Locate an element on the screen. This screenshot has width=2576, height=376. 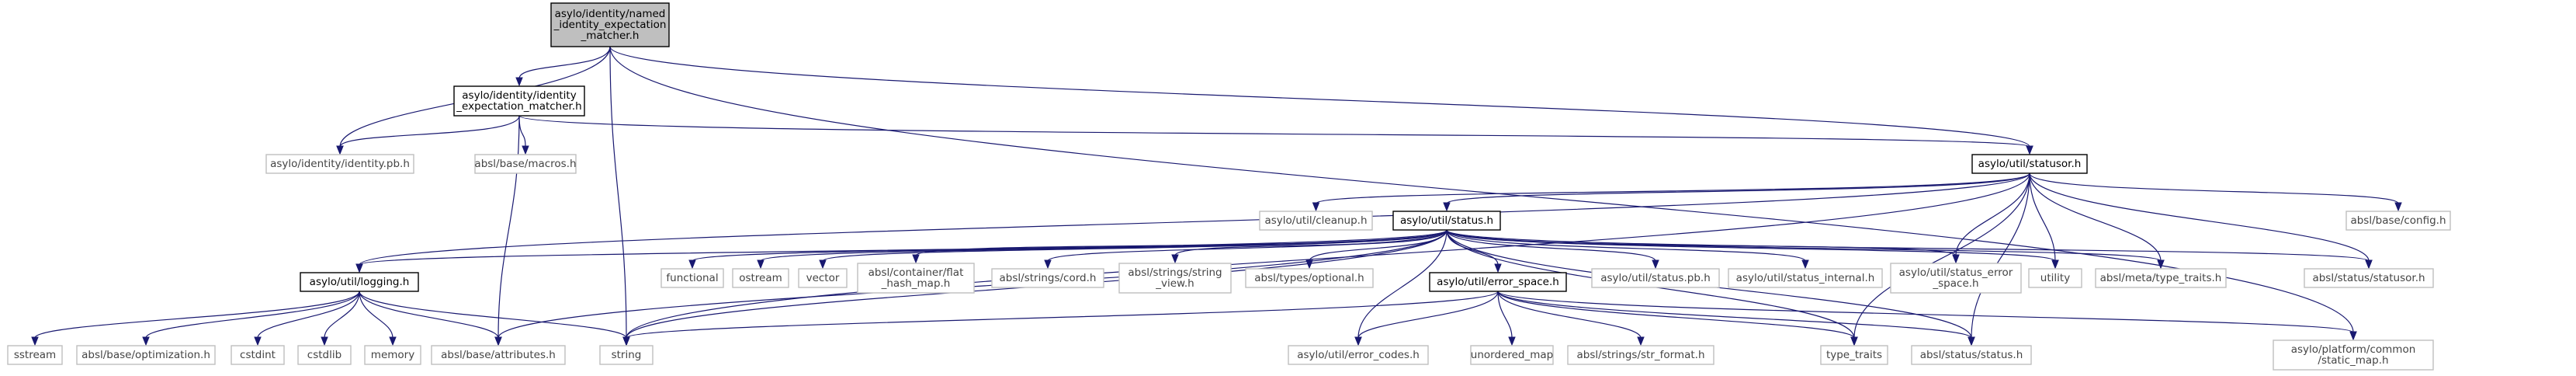
node-label: absl/base/attributes.h is located at coordinates (498, 355).